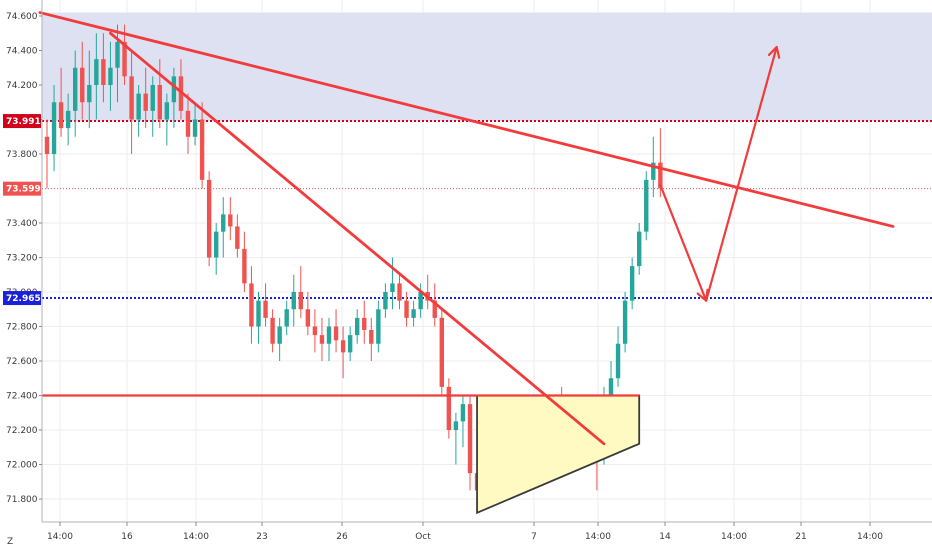 The height and width of the screenshot is (550, 932). What do you see at coordinates (558, 454) in the screenshot?
I see `triangle-pattern` at bounding box center [558, 454].